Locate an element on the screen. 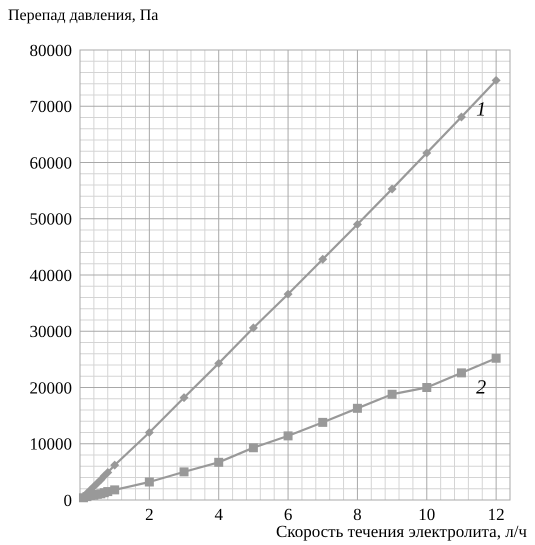 The width and height of the screenshot is (535, 545). y-tick-label: 80000 is located at coordinates (51, 50).